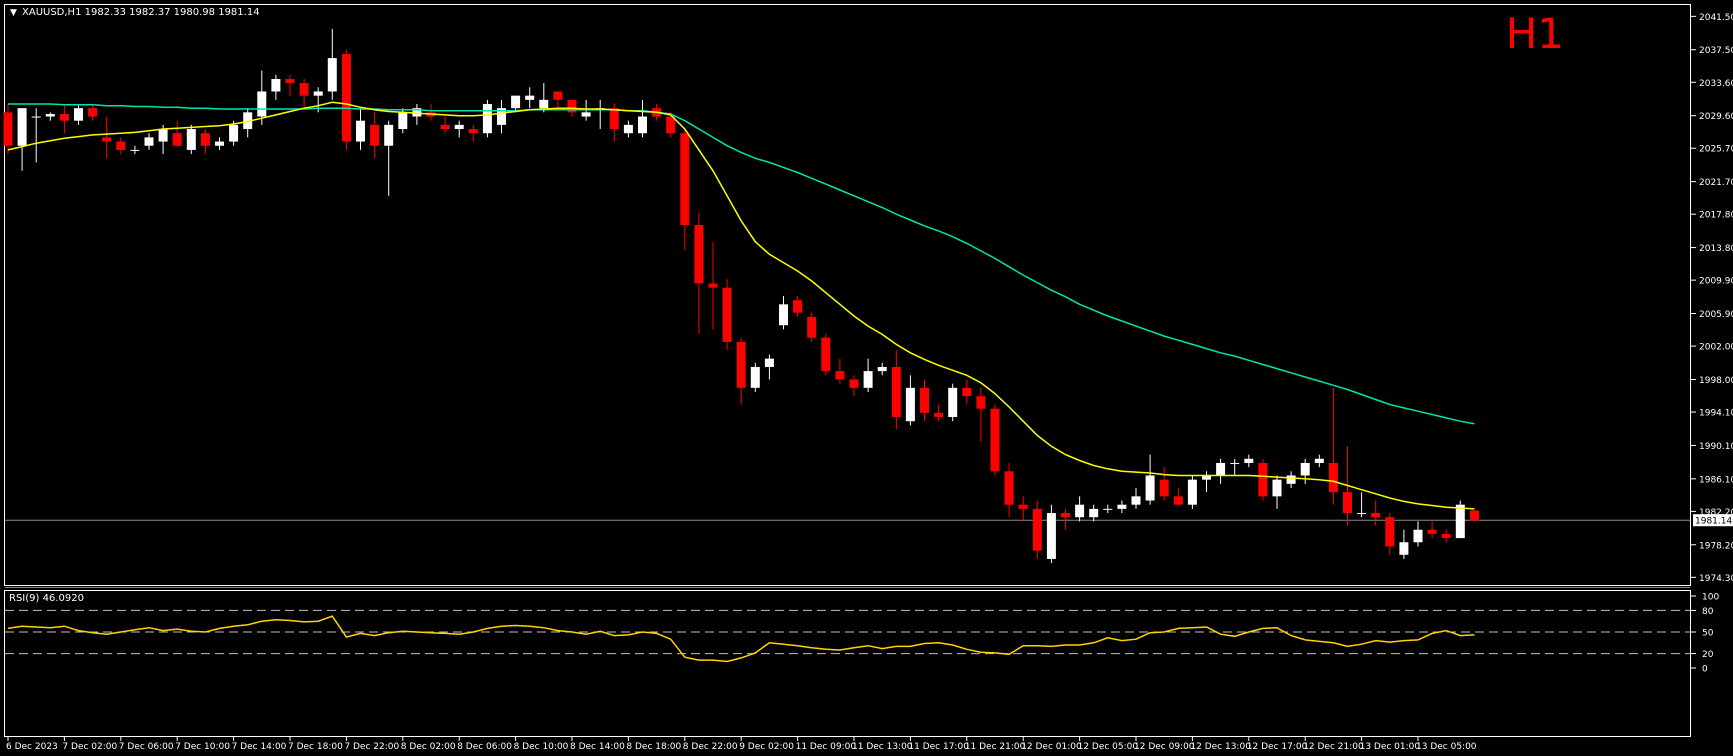  What do you see at coordinates (710, 747) in the screenshot?
I see `time-tick-label: 8 Dec 22:00` at bounding box center [710, 747].